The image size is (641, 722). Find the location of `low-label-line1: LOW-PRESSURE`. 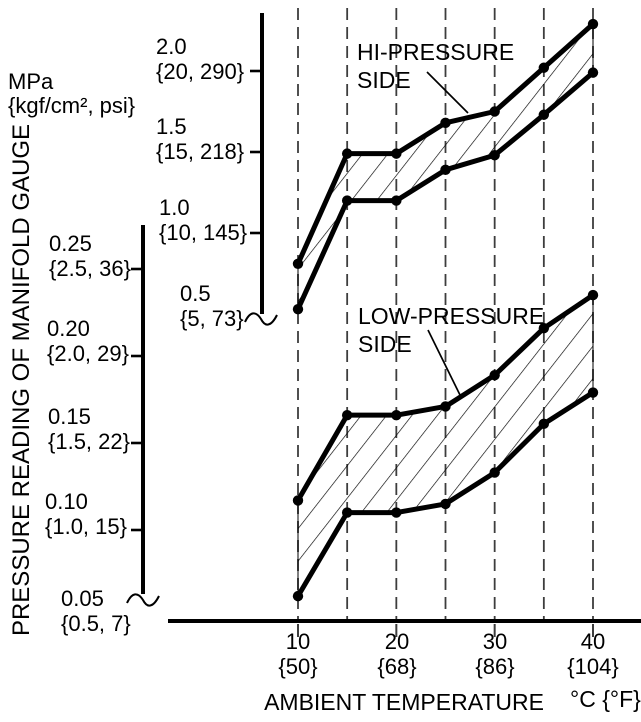

low-label-line1: LOW-PRESSURE is located at coordinates (451, 316).